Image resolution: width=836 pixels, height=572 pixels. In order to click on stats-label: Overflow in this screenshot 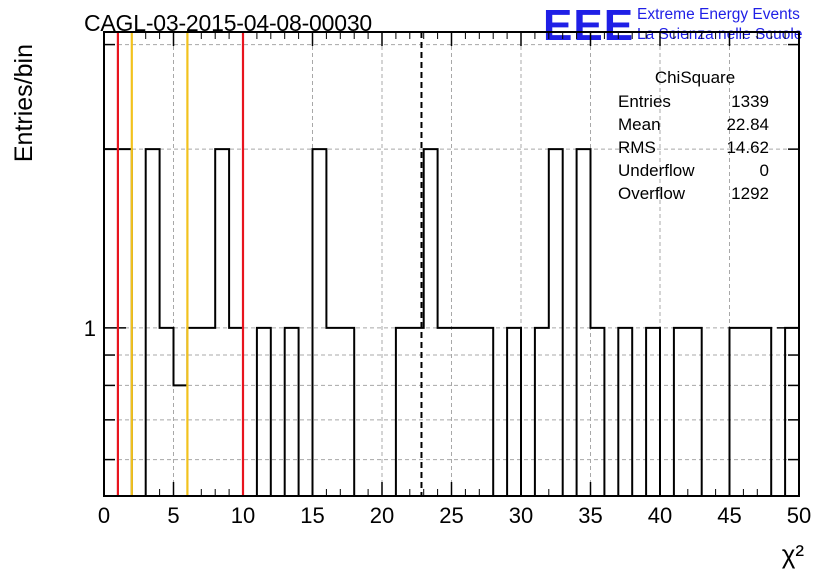, I will do `click(652, 193)`.